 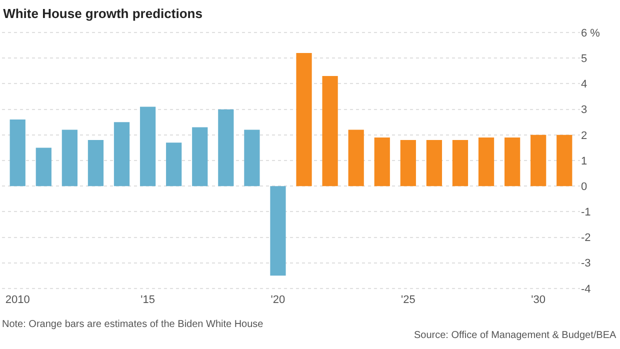 I want to click on y-tick-label: 1, so click(x=584, y=161).